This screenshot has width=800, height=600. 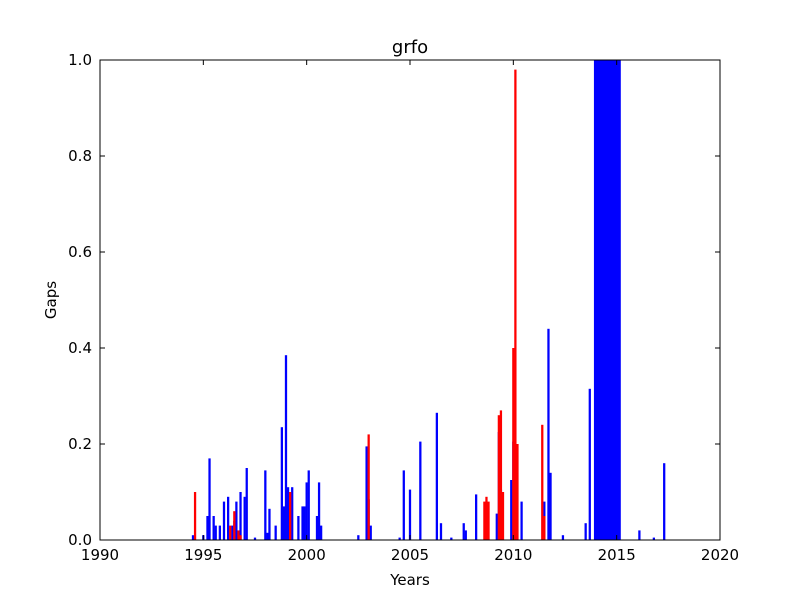 I want to click on x-axis-label: Years, so click(x=409, y=580).